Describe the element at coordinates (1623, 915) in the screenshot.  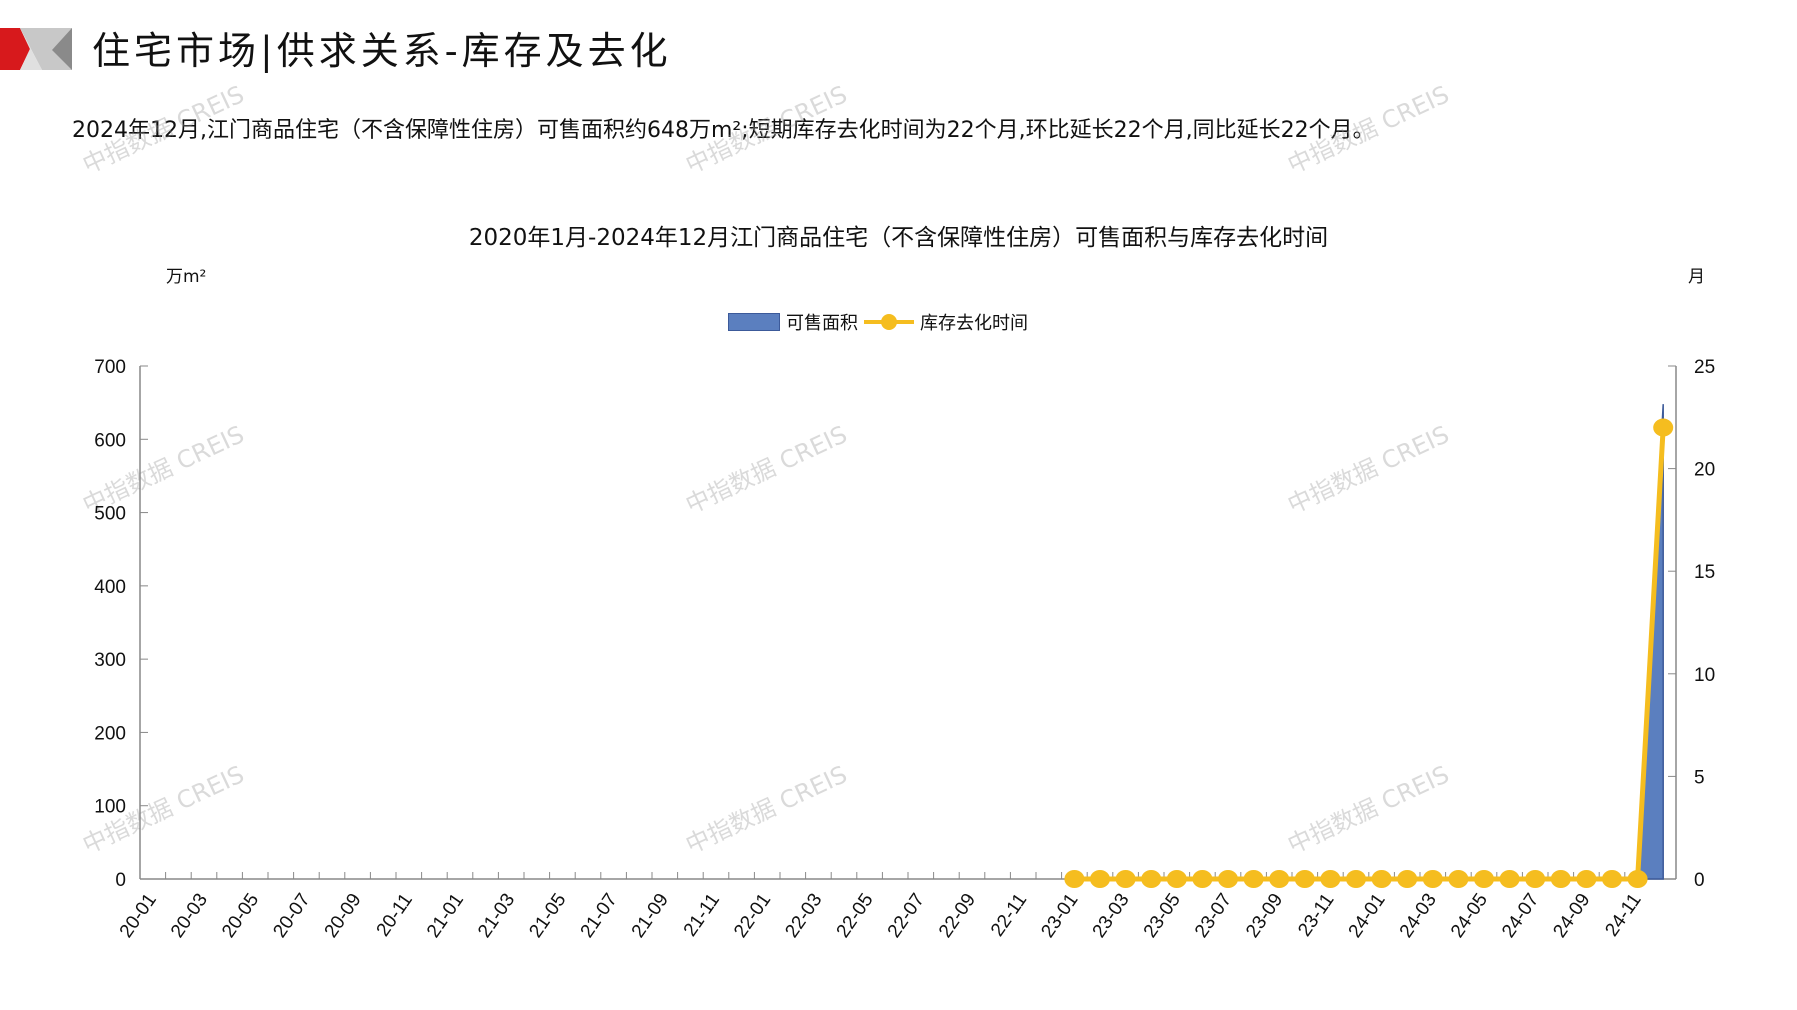
I see `x-tick-label: 24-11` at that location.